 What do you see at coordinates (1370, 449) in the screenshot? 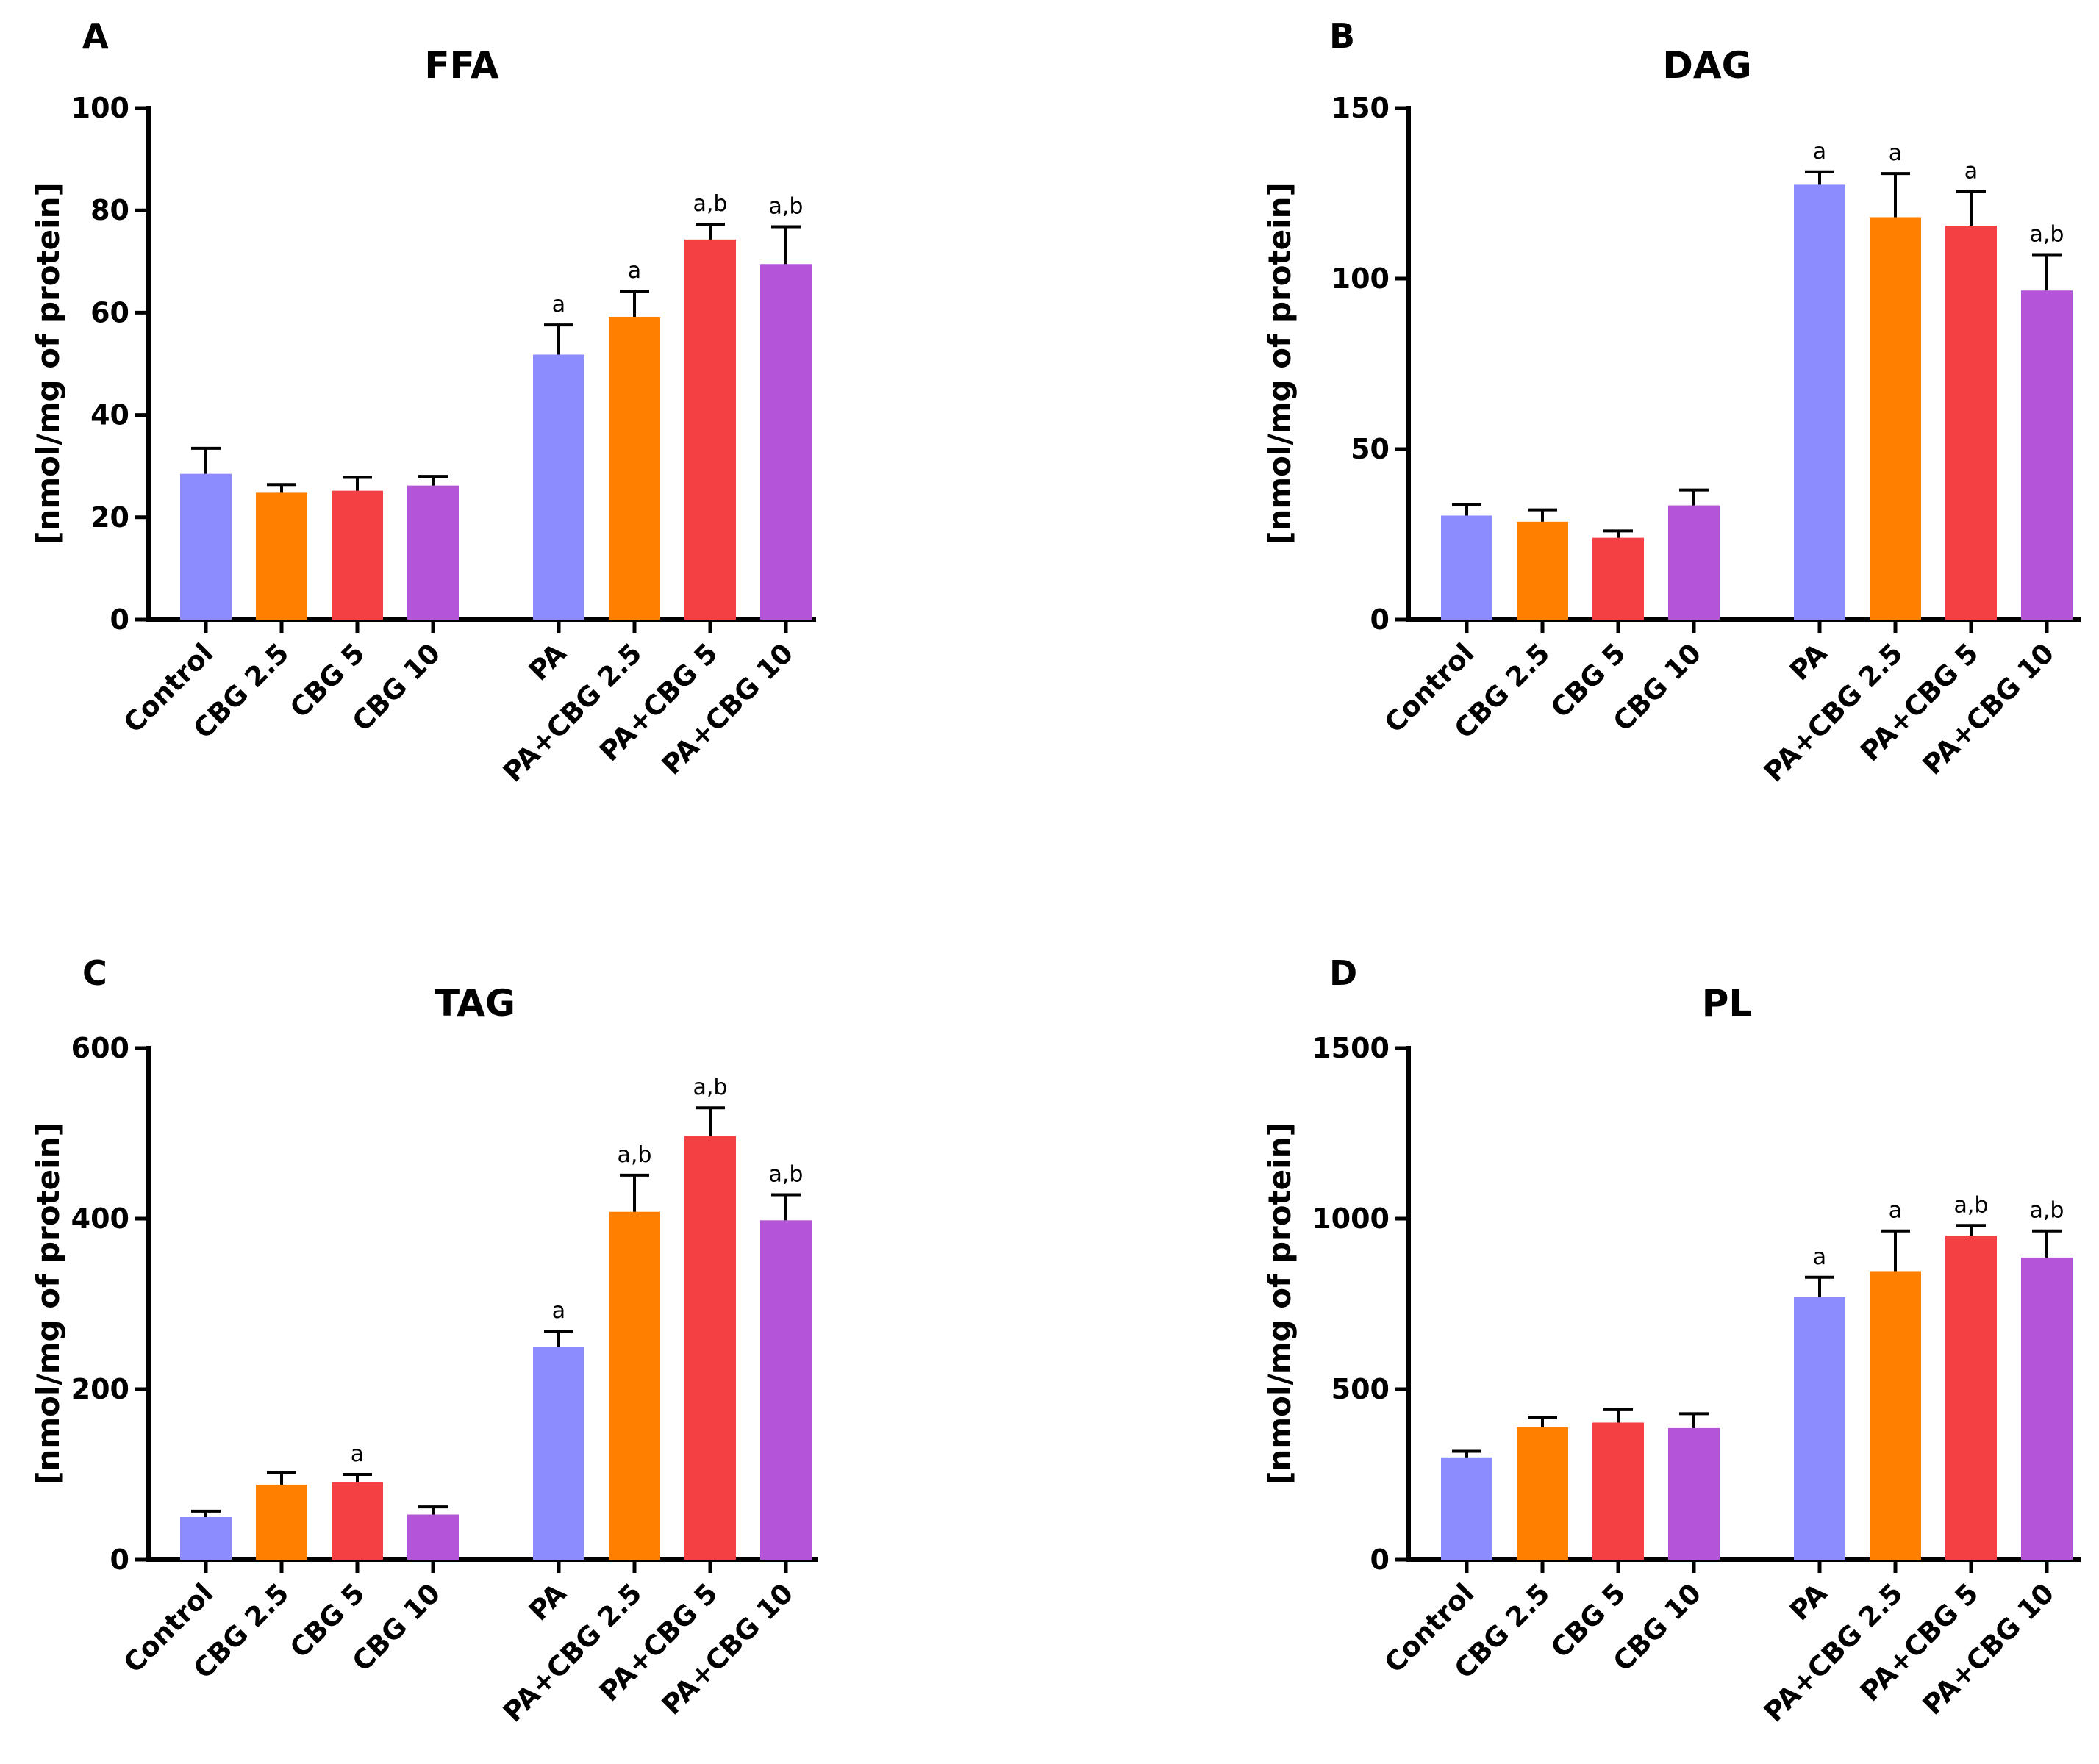
I see `y-tick-label: 50` at bounding box center [1370, 449].